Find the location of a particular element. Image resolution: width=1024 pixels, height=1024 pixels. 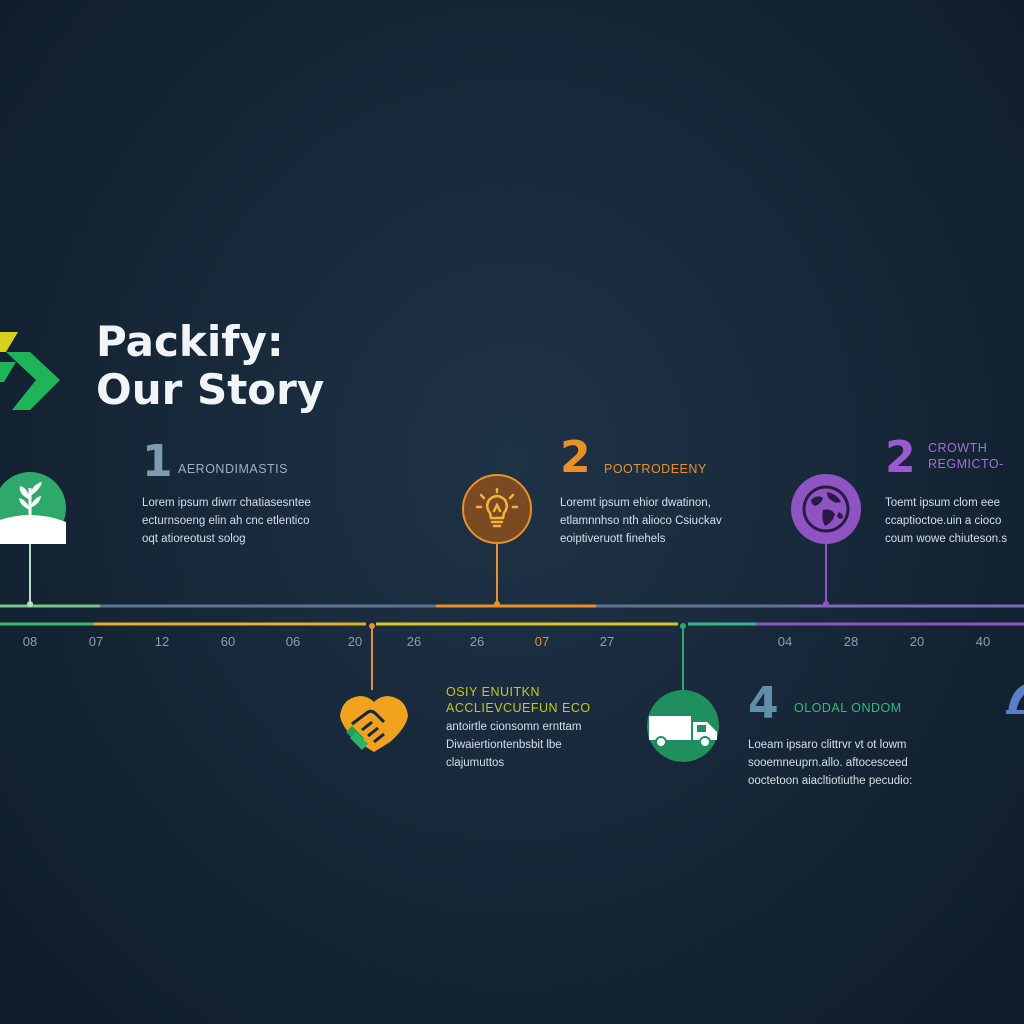

tick-label: 06 is located at coordinates (293, 641).